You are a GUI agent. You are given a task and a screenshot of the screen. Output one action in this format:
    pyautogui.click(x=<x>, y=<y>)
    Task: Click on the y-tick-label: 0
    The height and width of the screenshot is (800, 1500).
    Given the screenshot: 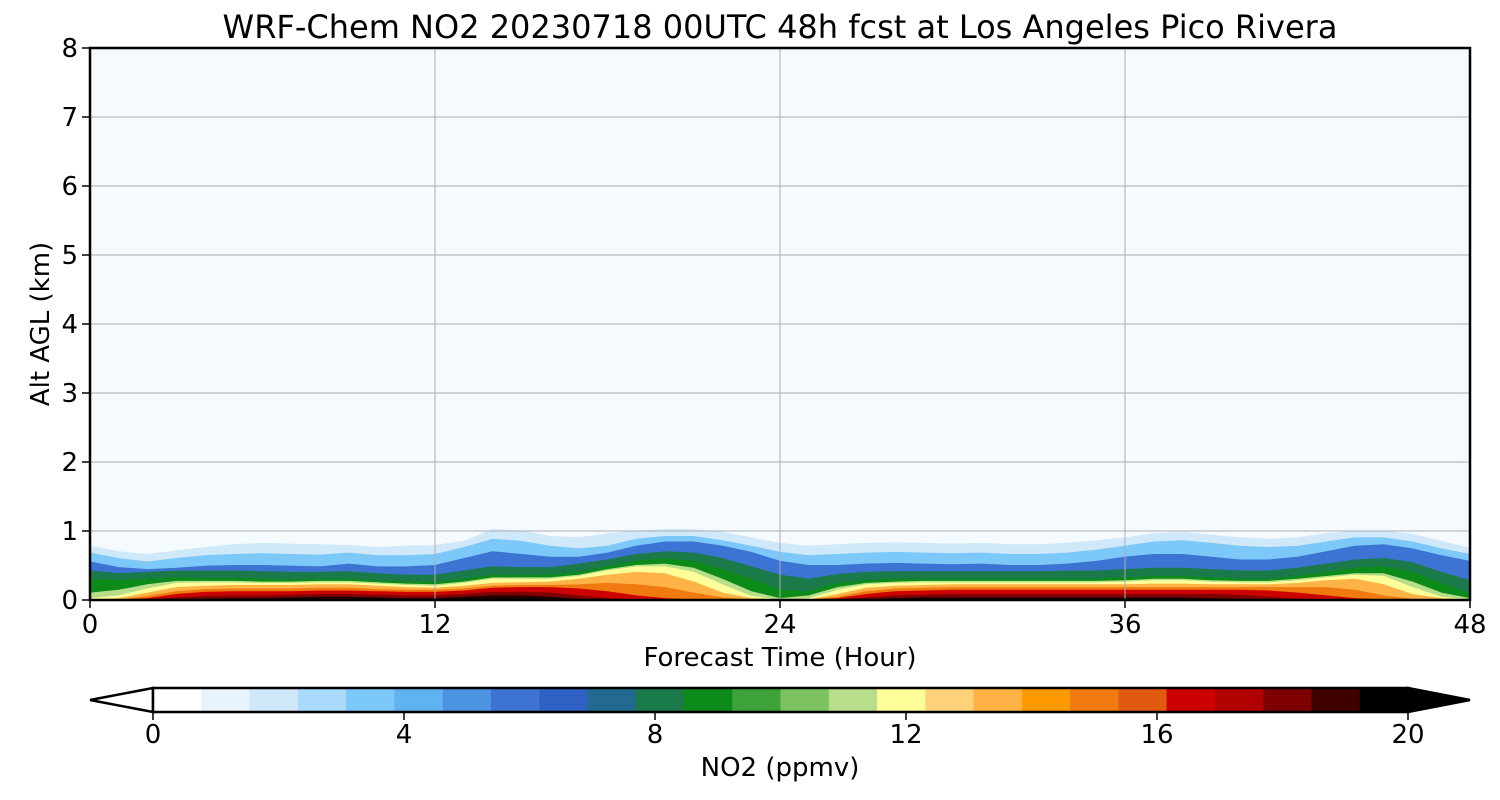 What is the action you would take?
    pyautogui.click(x=69, y=601)
    